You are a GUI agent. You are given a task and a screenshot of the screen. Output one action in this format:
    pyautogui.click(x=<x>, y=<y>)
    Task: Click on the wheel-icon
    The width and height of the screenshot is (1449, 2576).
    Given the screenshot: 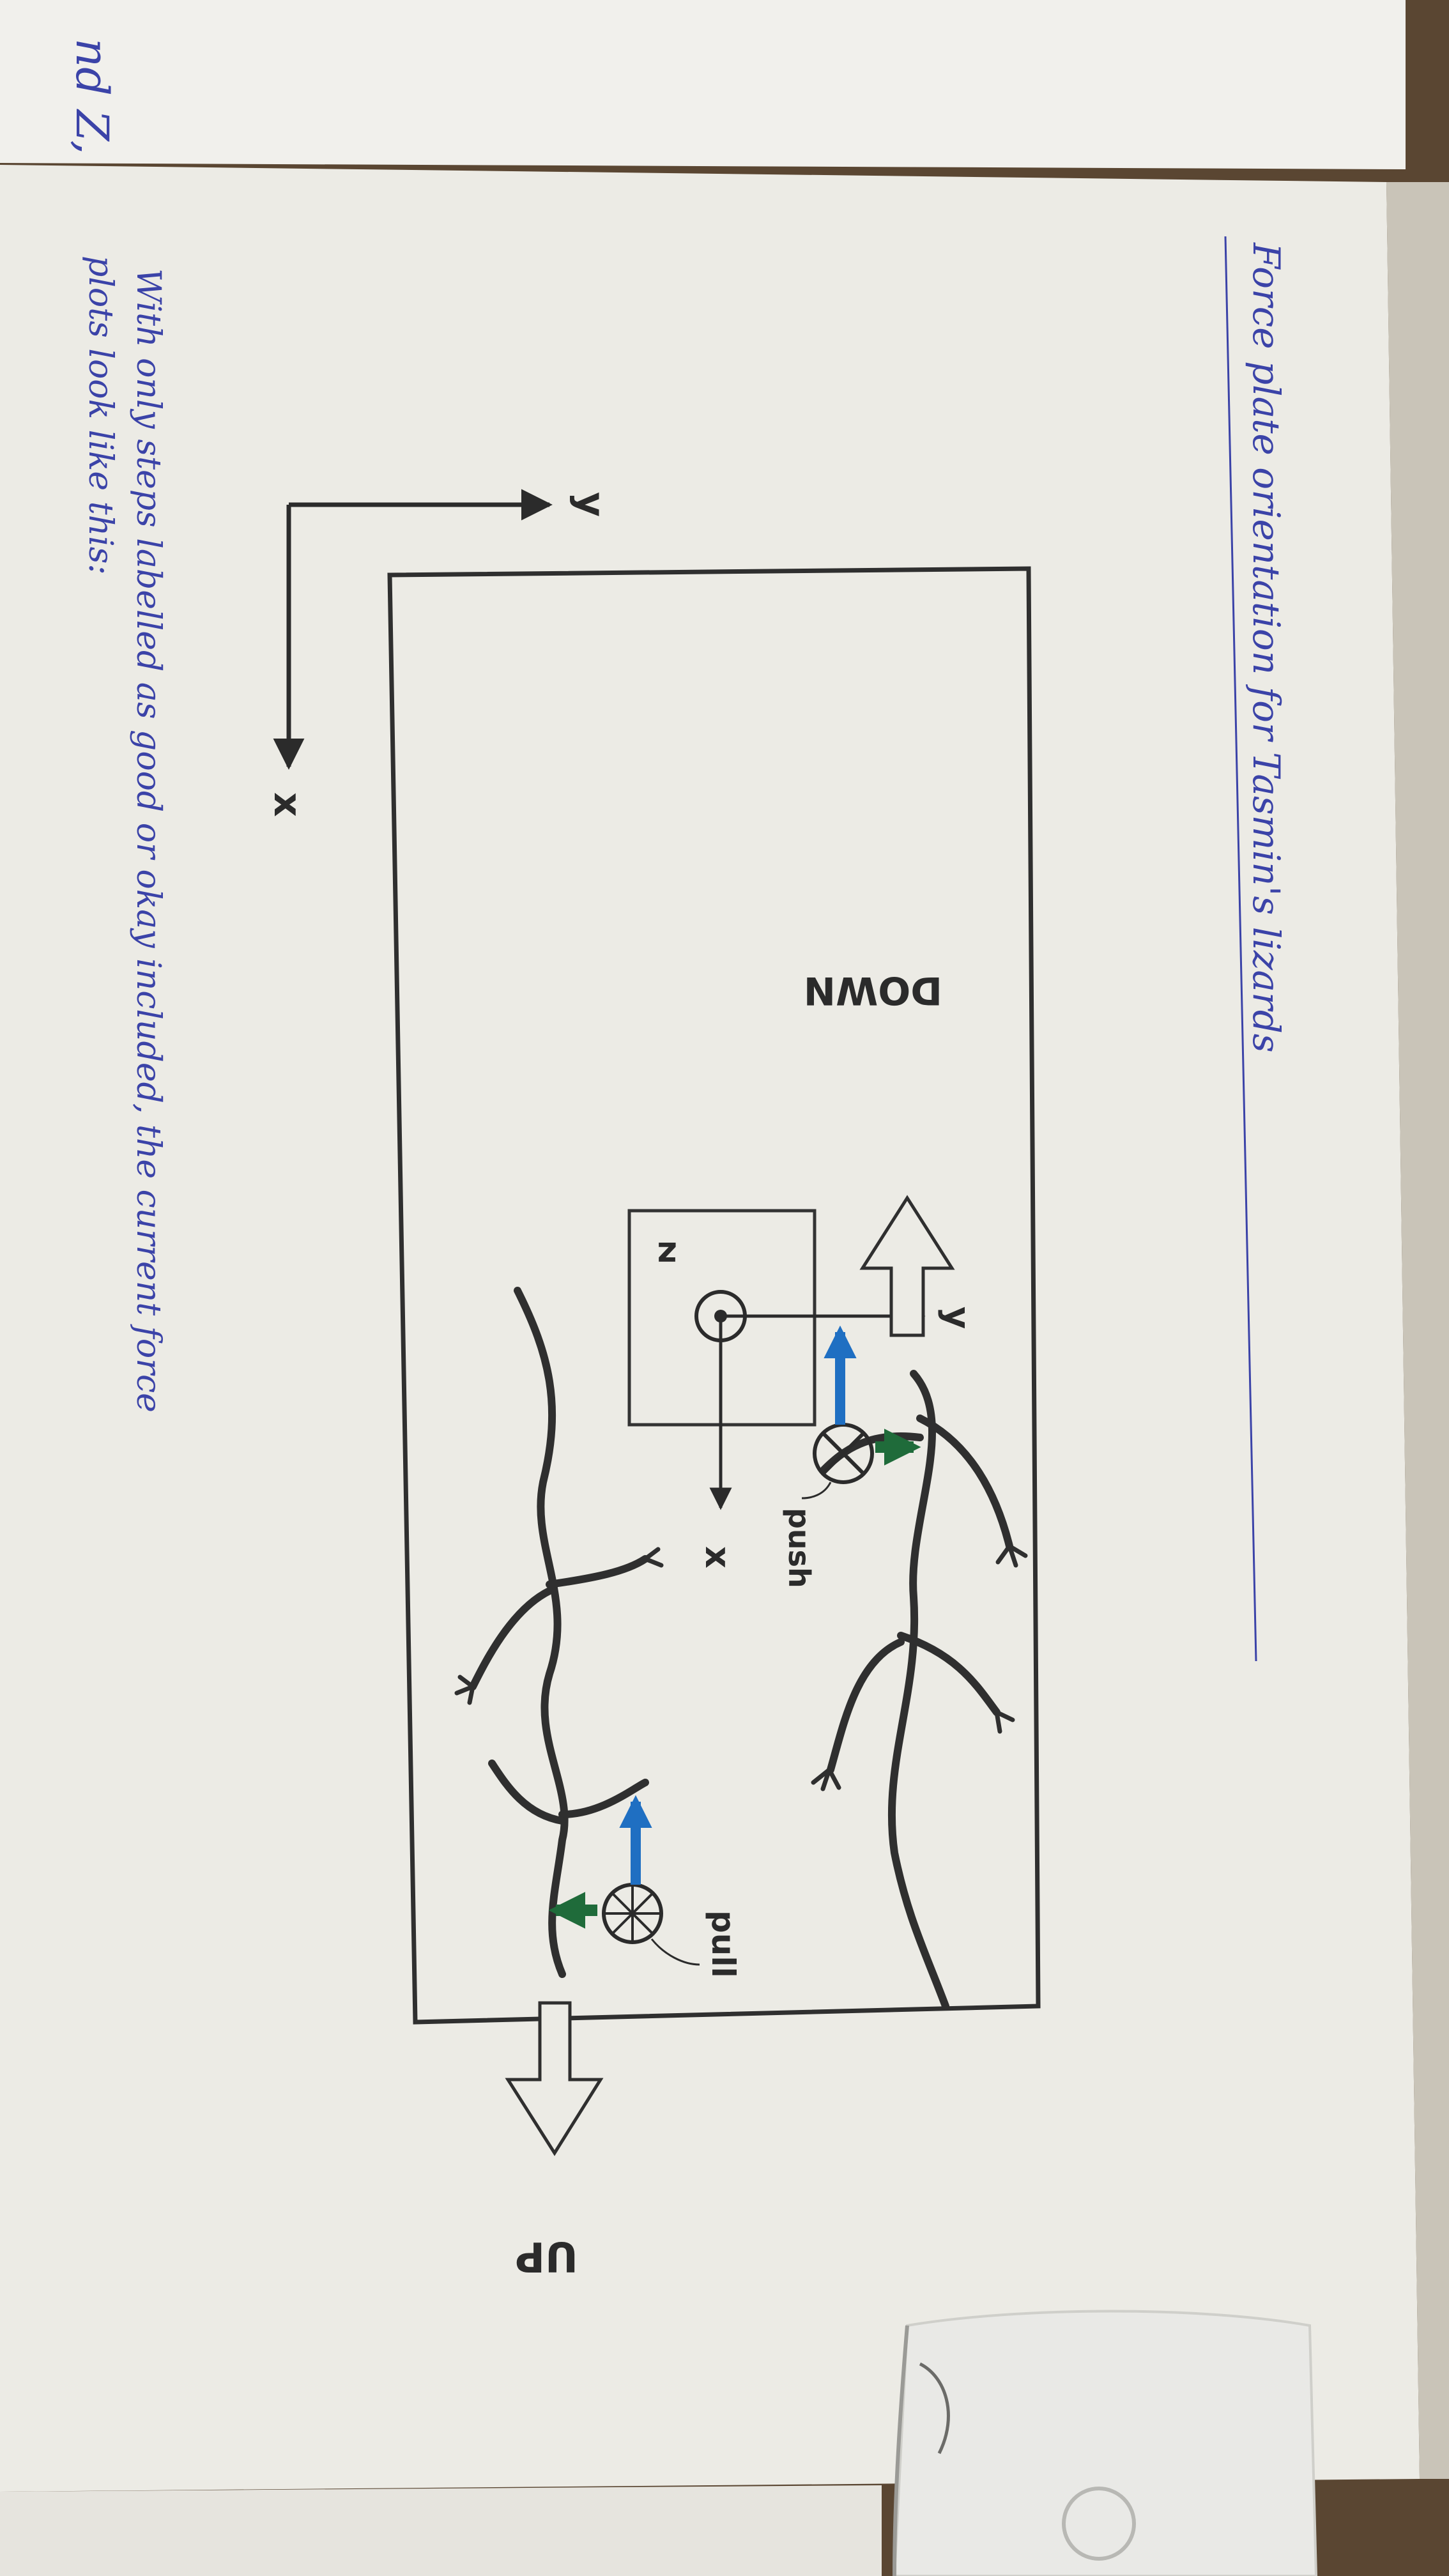 What is the action you would take?
    pyautogui.click(x=632, y=1913)
    